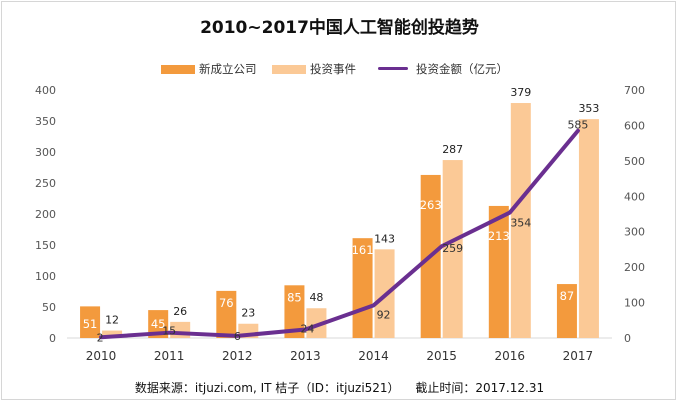 This screenshot has width=679, height=403. What do you see at coordinates (510, 356) in the screenshot?
I see `x-tick-label: 2016` at bounding box center [510, 356].